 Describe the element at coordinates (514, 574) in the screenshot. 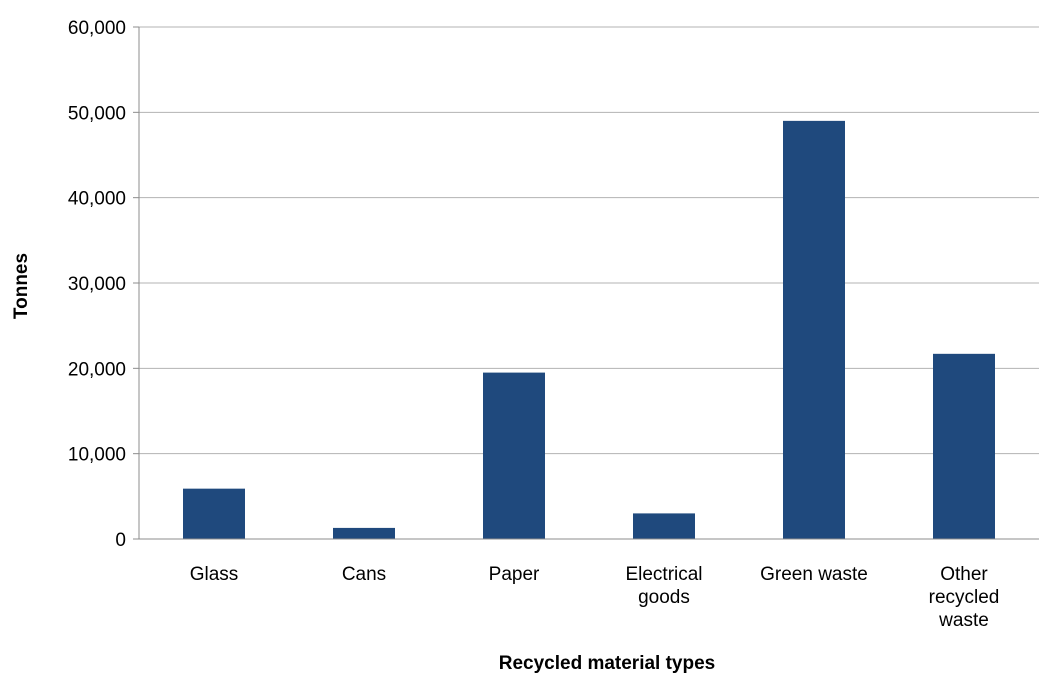

I see `x-tick-label: Paper` at that location.